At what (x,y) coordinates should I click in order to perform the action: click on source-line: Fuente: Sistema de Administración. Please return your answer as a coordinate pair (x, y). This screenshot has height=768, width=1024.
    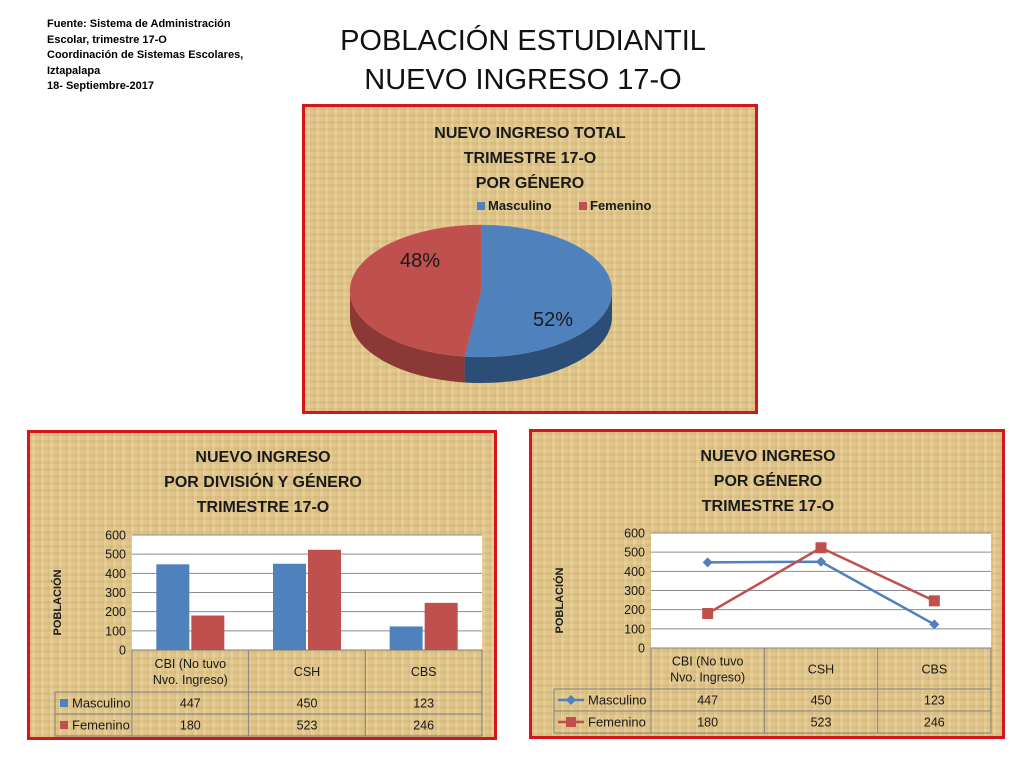
    Looking at the image, I should click on (139, 24).